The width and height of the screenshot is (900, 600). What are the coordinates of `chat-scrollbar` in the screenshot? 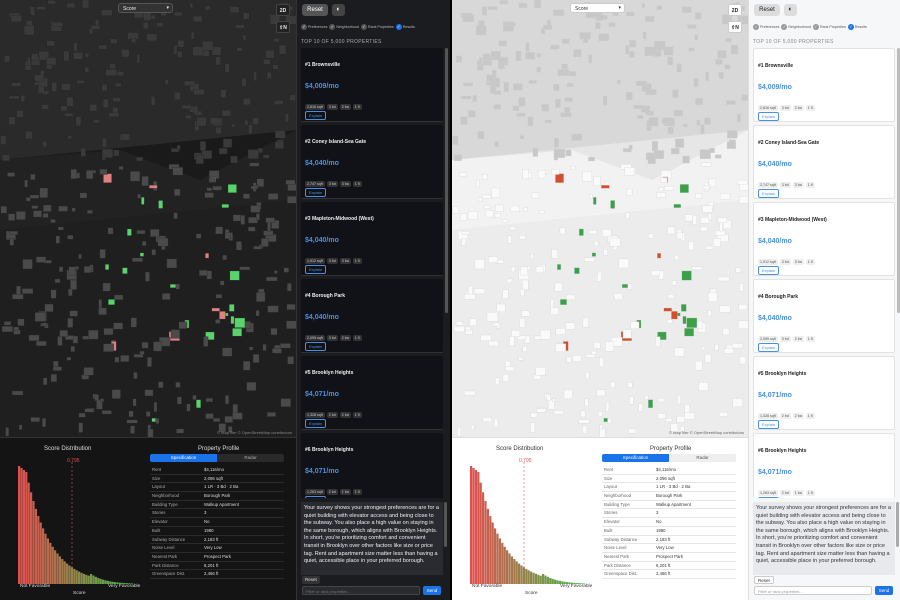 It's located at (897, 524).